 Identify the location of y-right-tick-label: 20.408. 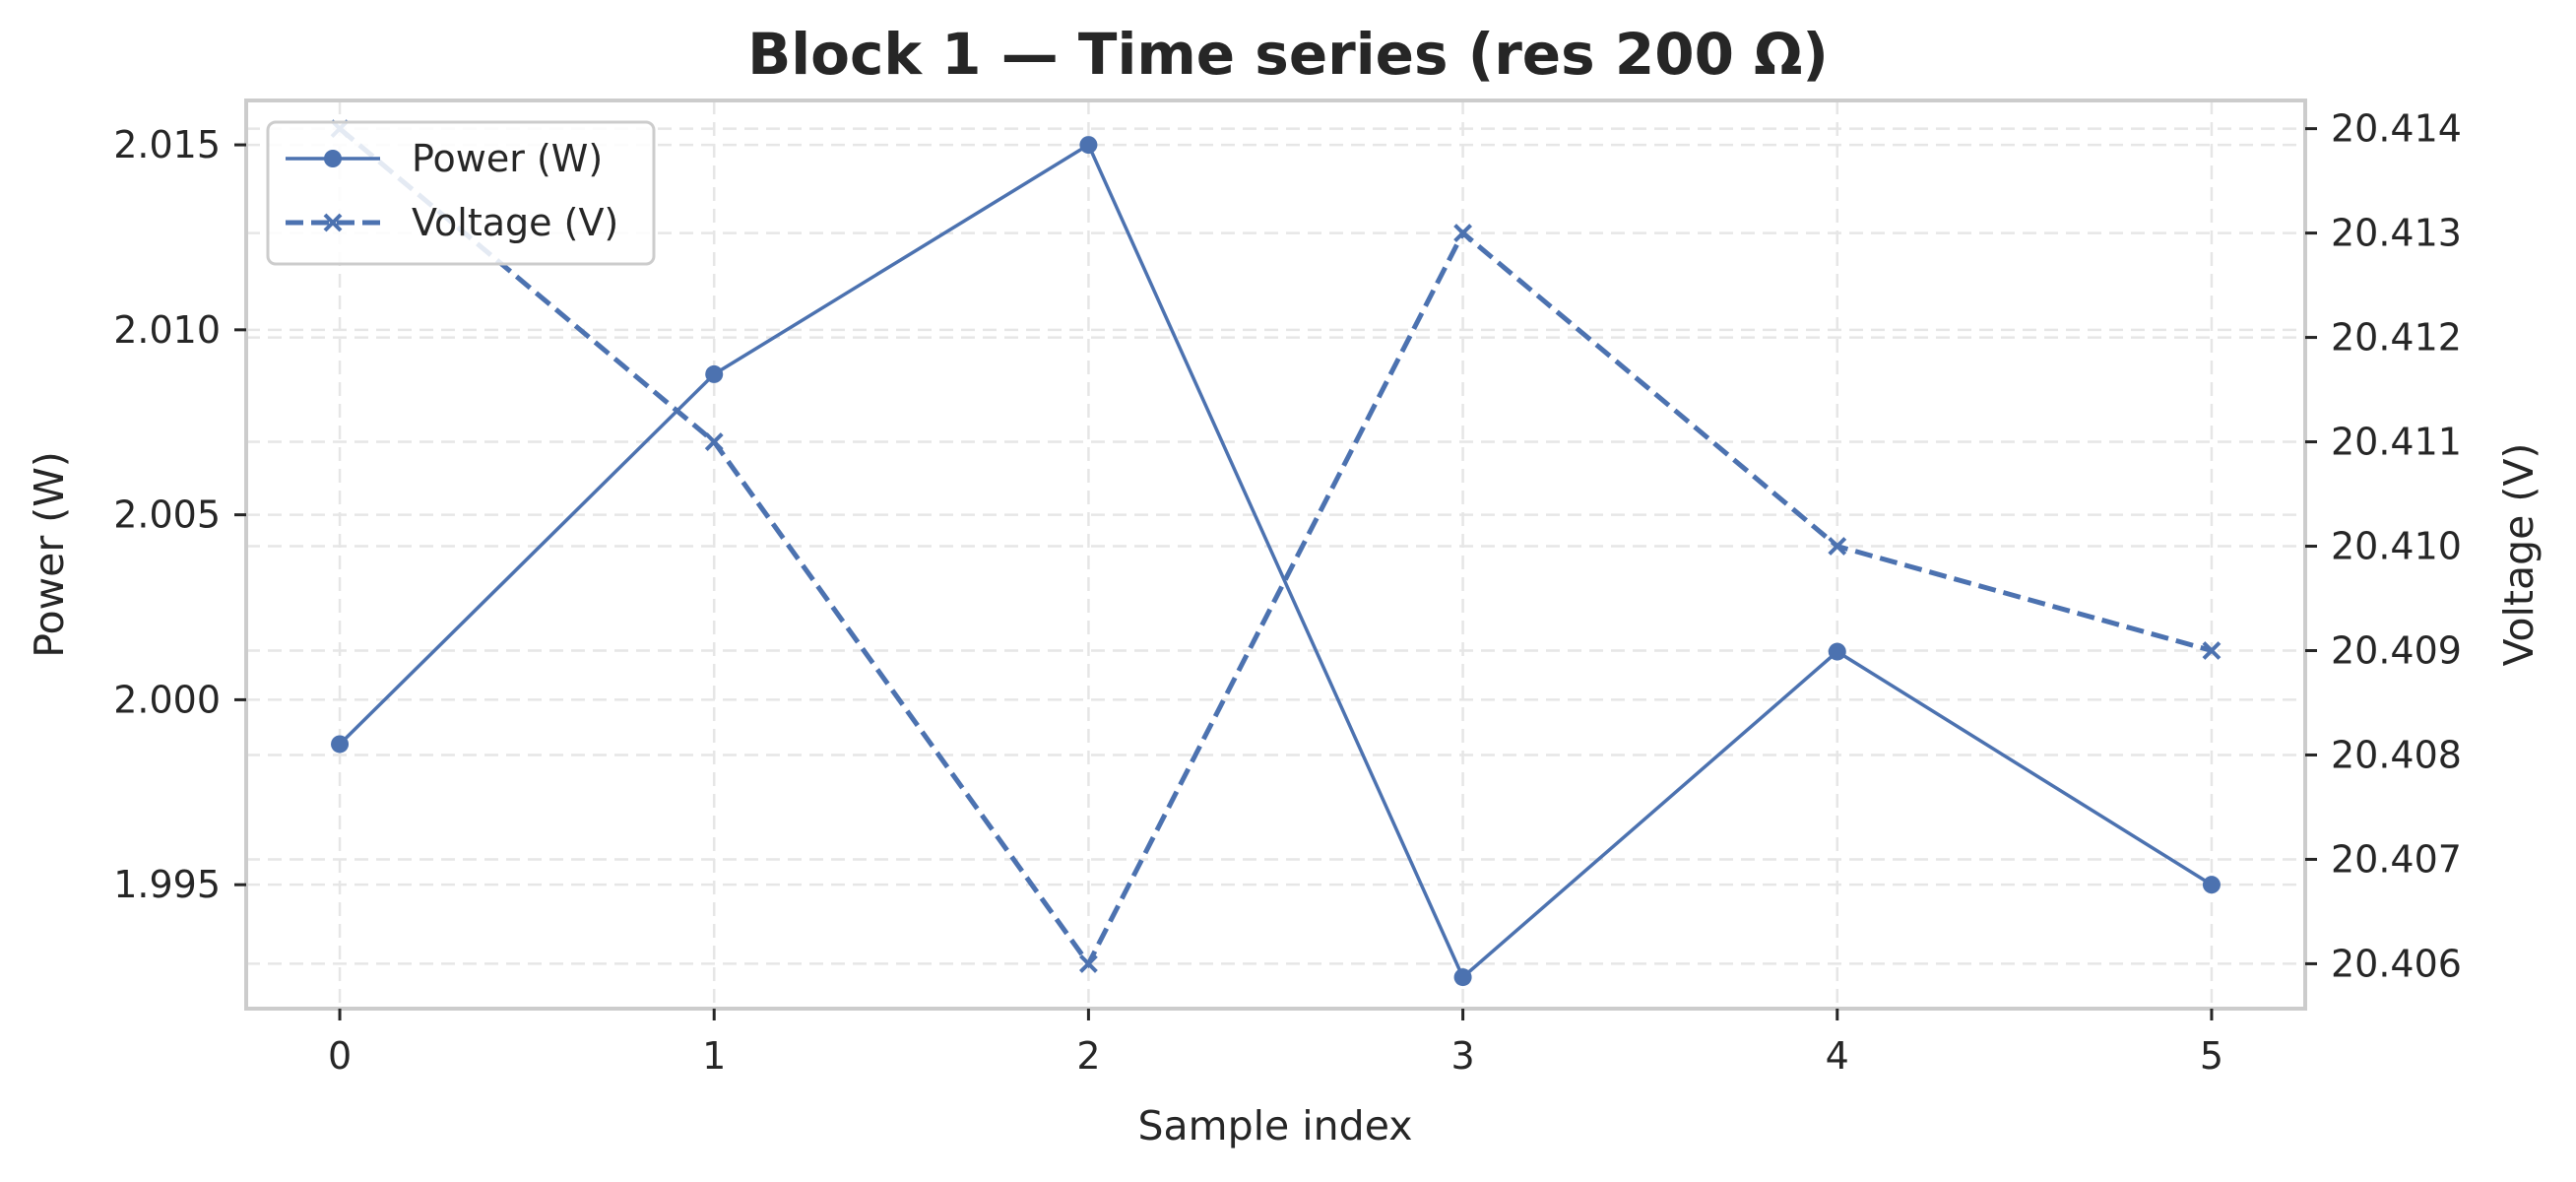
(2396, 754).